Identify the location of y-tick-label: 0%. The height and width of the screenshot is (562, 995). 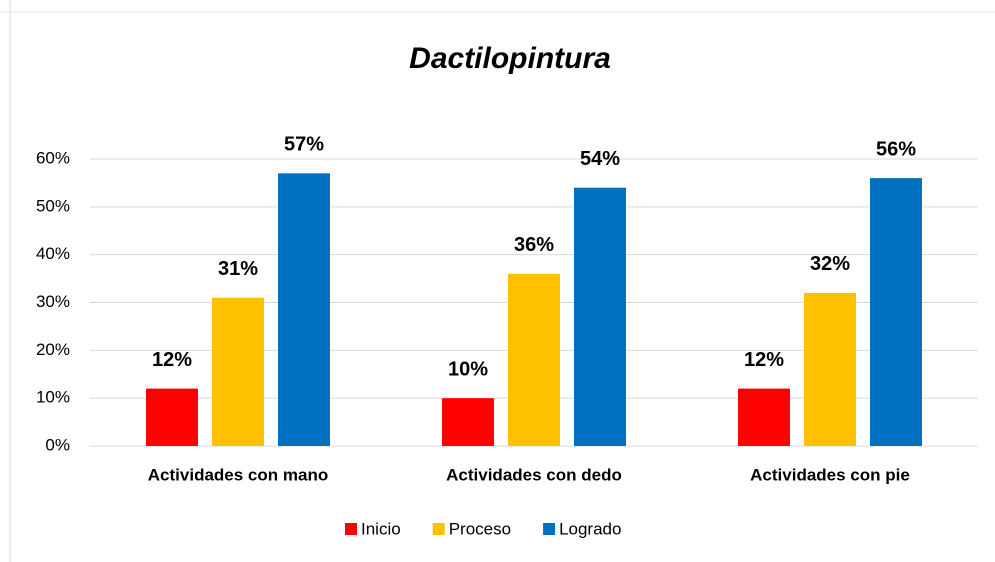
(57, 444).